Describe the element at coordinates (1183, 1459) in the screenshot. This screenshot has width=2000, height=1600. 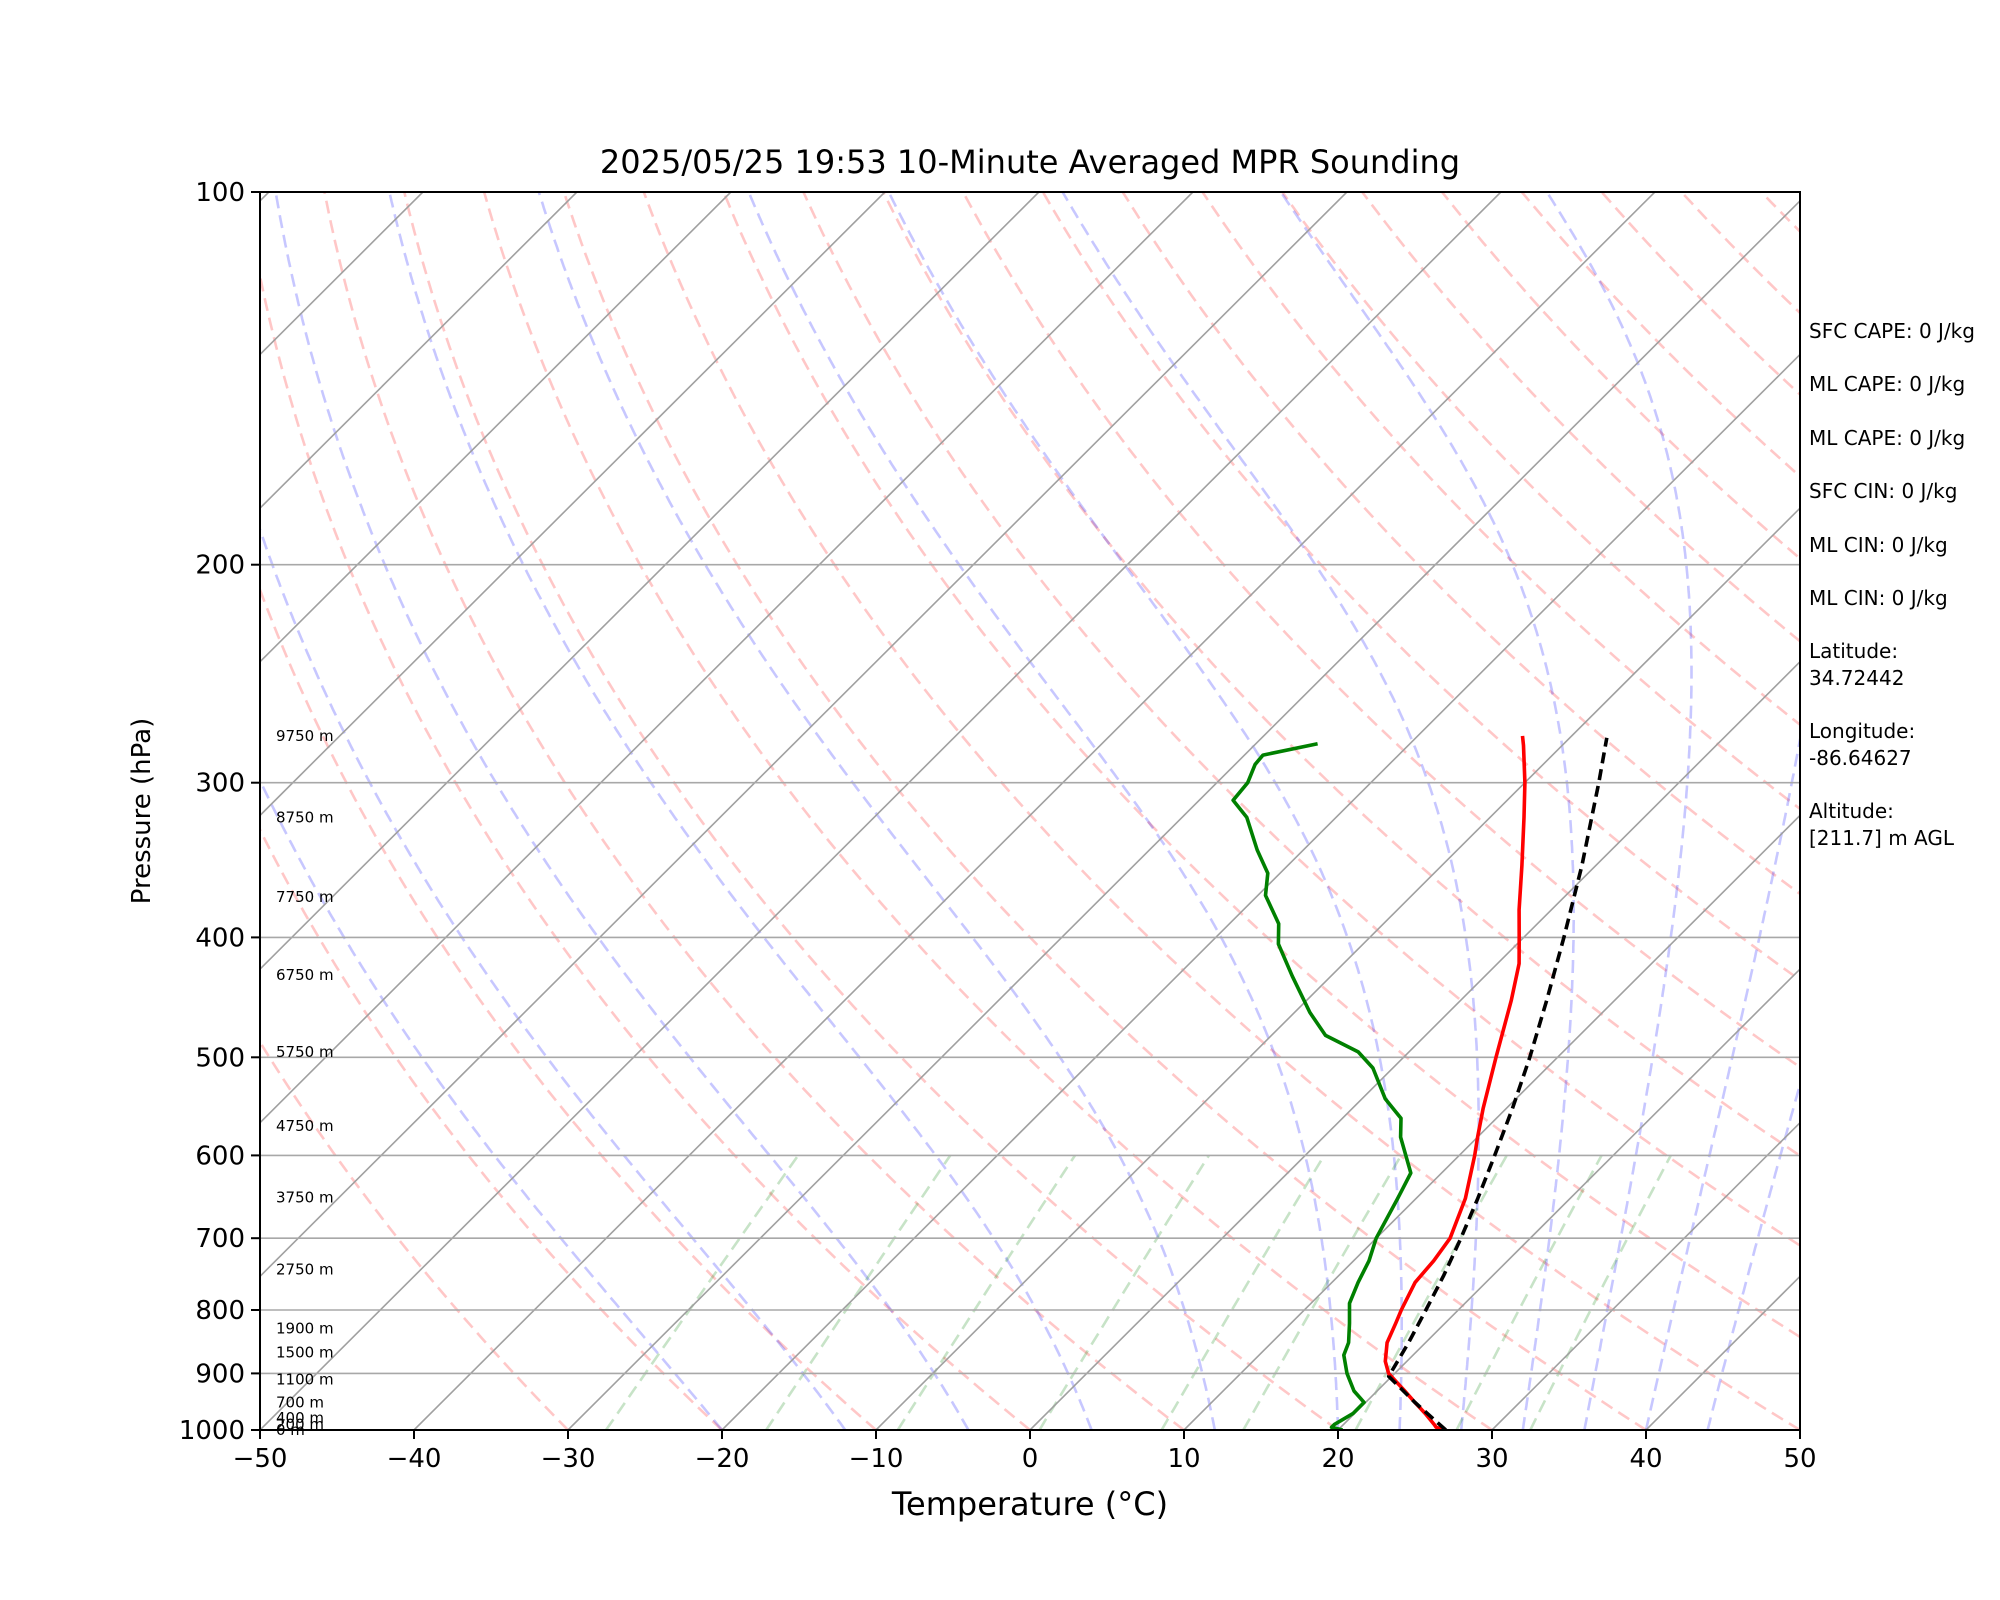
I see `x-tick-label: 10` at that location.